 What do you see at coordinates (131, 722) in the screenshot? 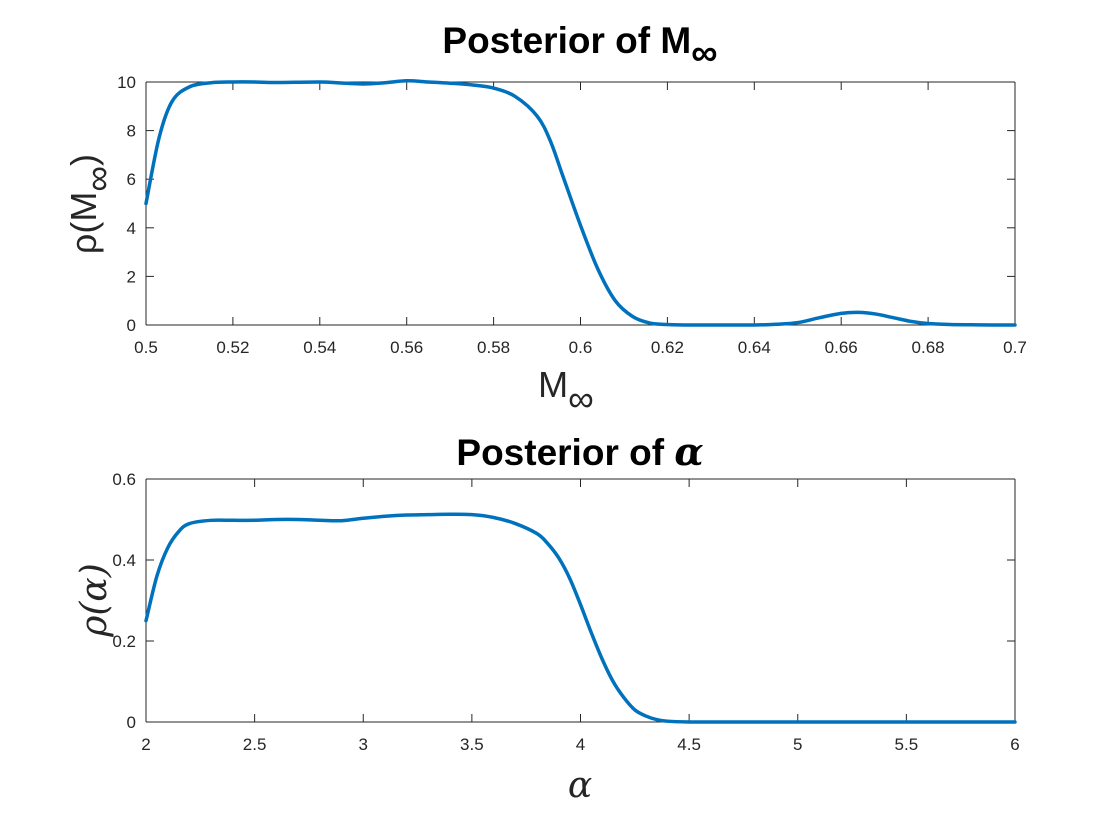
I see `chart-bottom-ytick-label: 0` at bounding box center [131, 722].